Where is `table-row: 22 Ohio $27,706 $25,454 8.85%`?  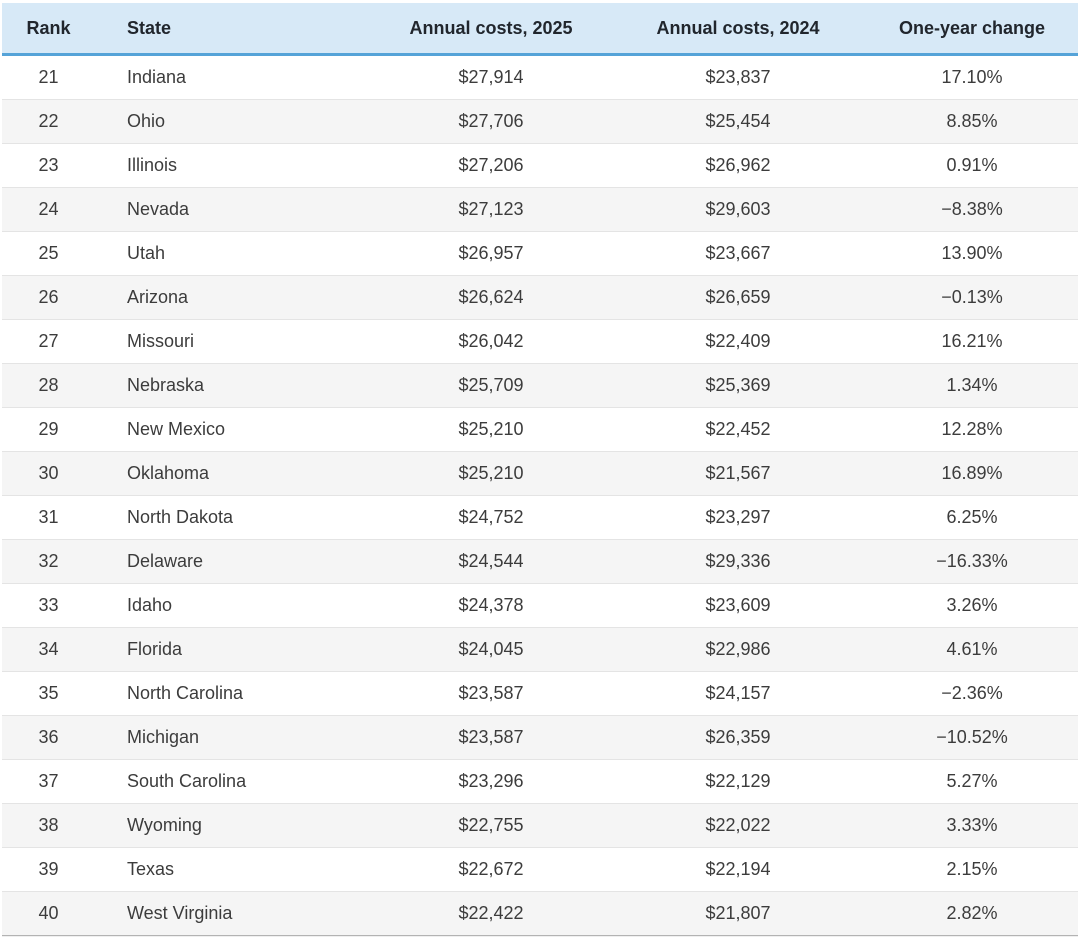 table-row: 22 Ohio $27,706 $25,454 8.85% is located at coordinates (540, 121).